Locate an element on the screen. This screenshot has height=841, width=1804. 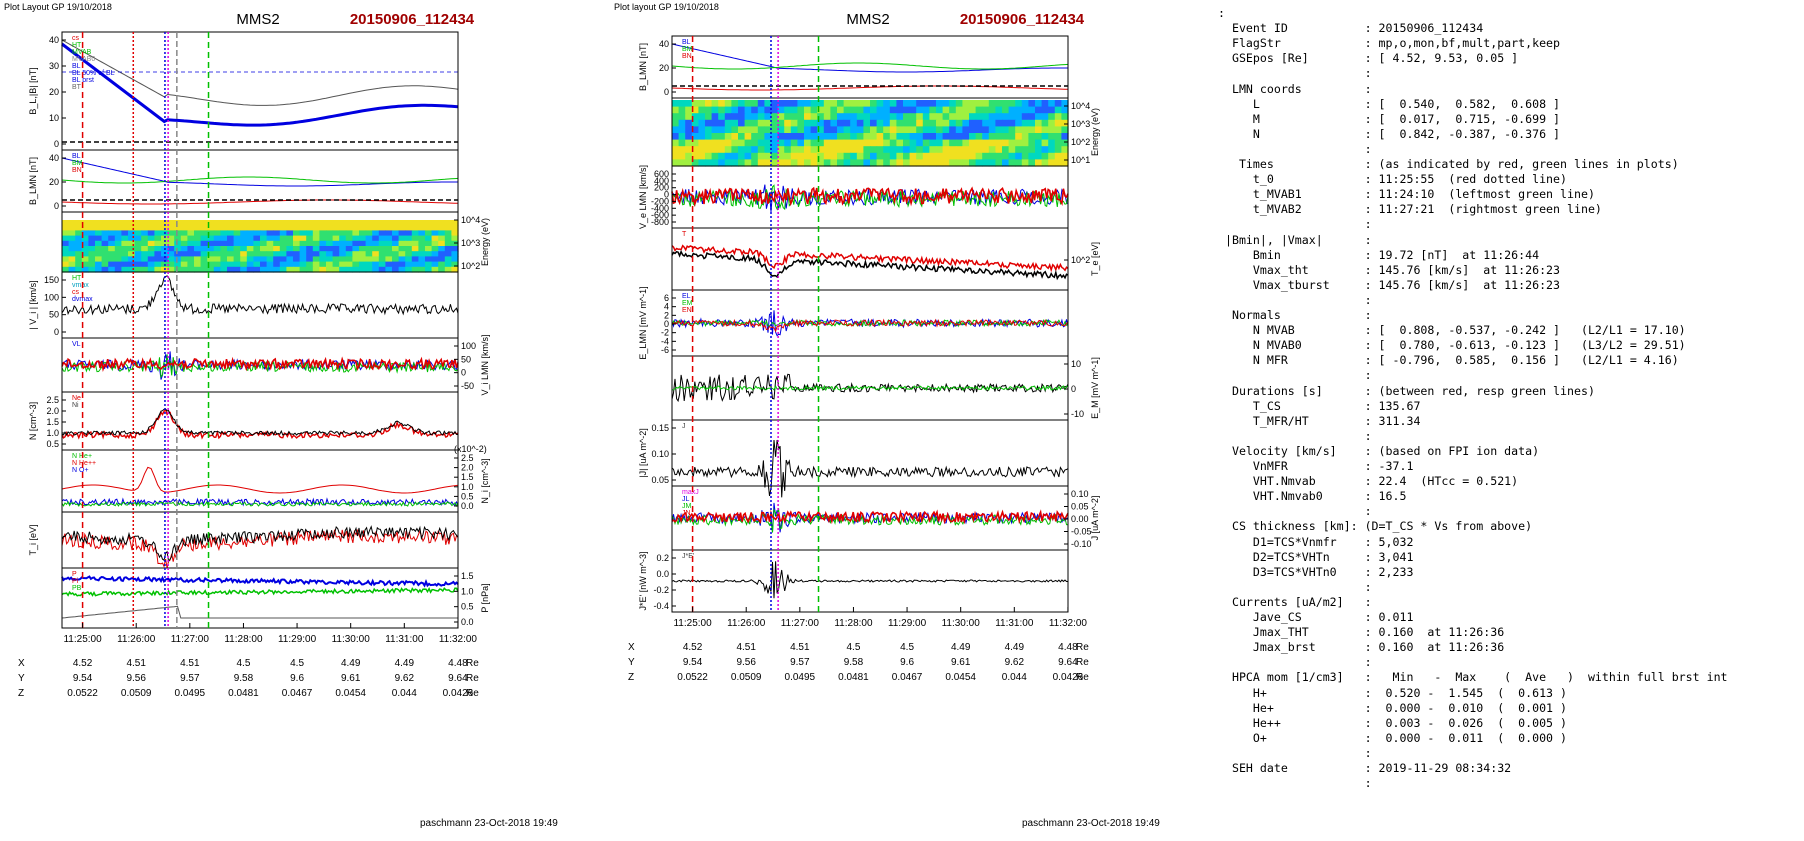
tick-label: 2.5 is located at coordinates (52, 400).